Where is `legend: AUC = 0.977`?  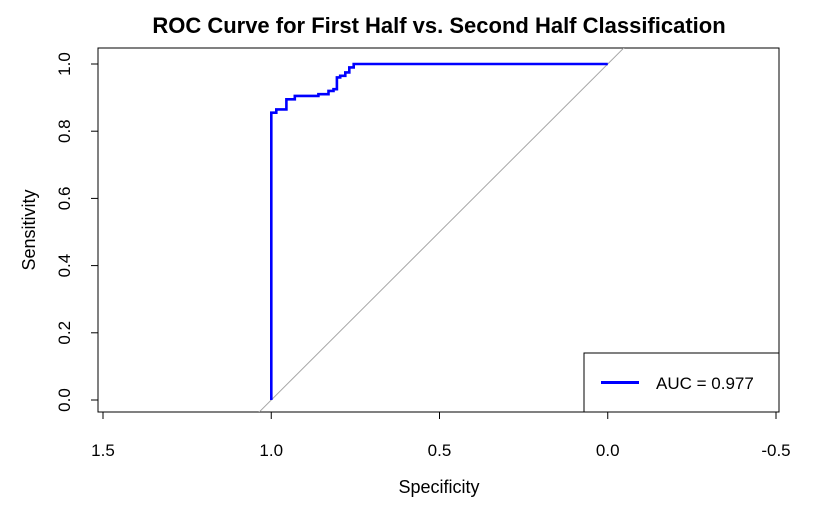
legend: AUC = 0.977 is located at coordinates (681, 382).